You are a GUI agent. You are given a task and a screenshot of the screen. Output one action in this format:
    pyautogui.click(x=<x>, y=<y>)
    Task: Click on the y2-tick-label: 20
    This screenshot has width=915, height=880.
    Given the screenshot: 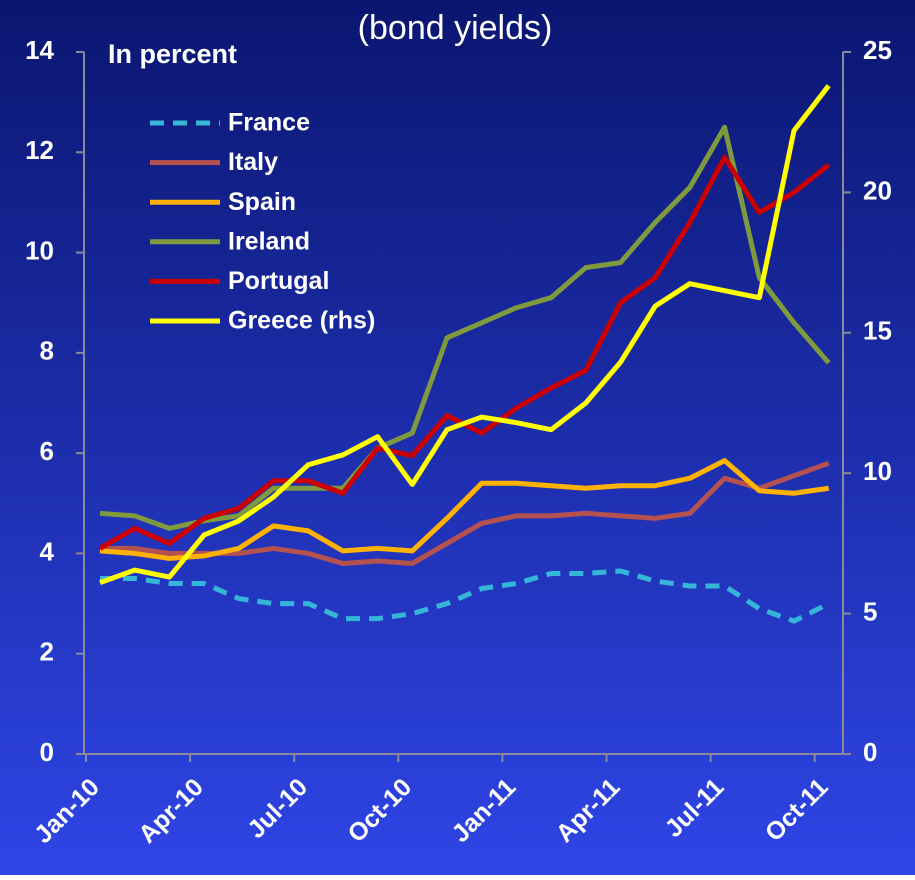 What is the action you would take?
    pyautogui.click(x=877, y=190)
    